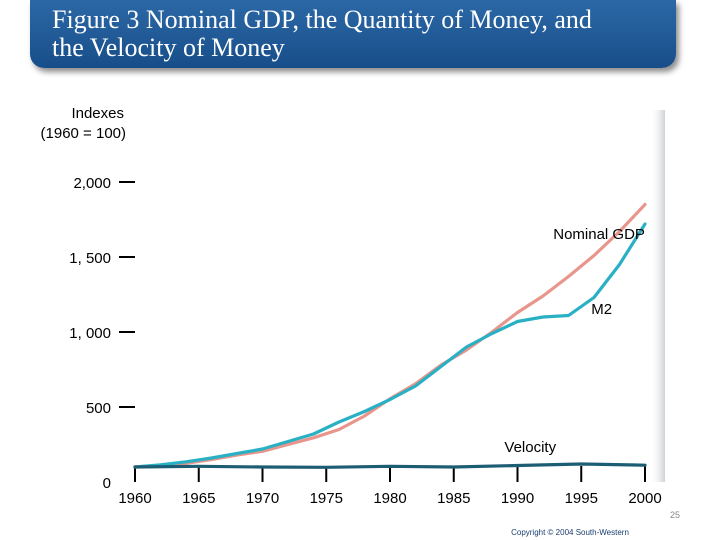  I want to click on x-tick-label: 1965, so click(198, 498).